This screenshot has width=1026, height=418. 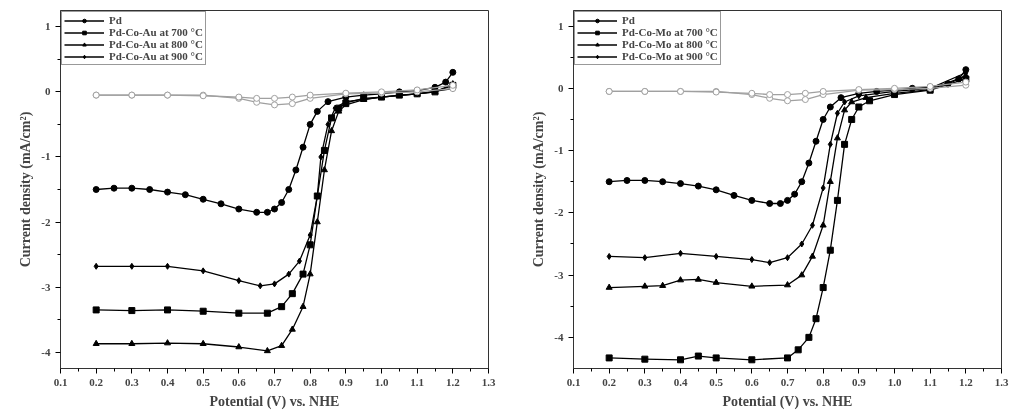 What do you see at coordinates (156, 56) in the screenshot?
I see `legend-label: Pd-Co-Au at 900 °C` at bounding box center [156, 56].